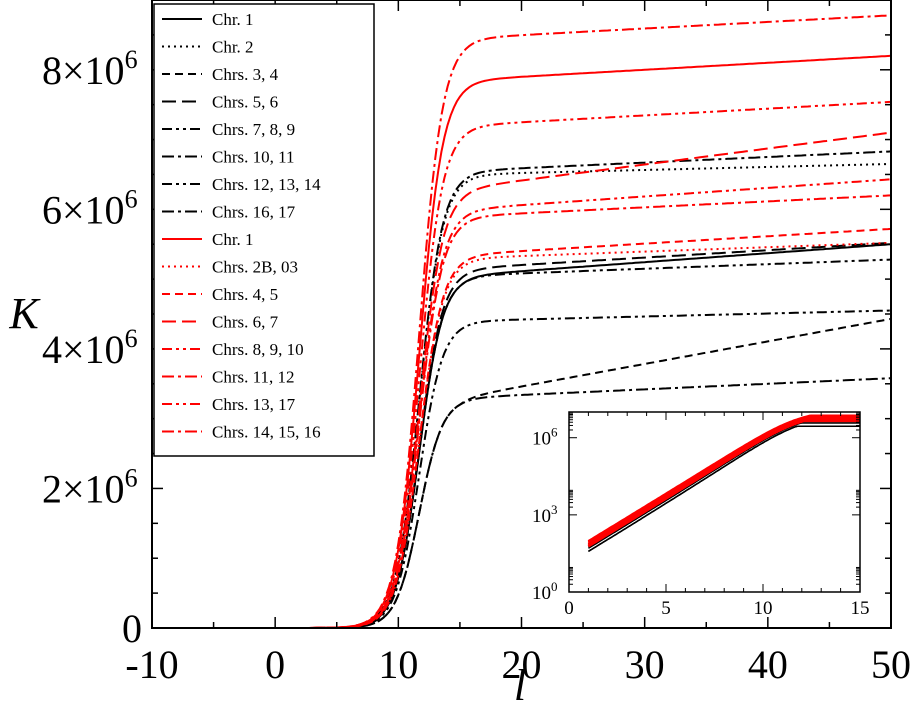 This screenshot has width=914, height=709. I want to click on inset-frame, so click(714, 502).